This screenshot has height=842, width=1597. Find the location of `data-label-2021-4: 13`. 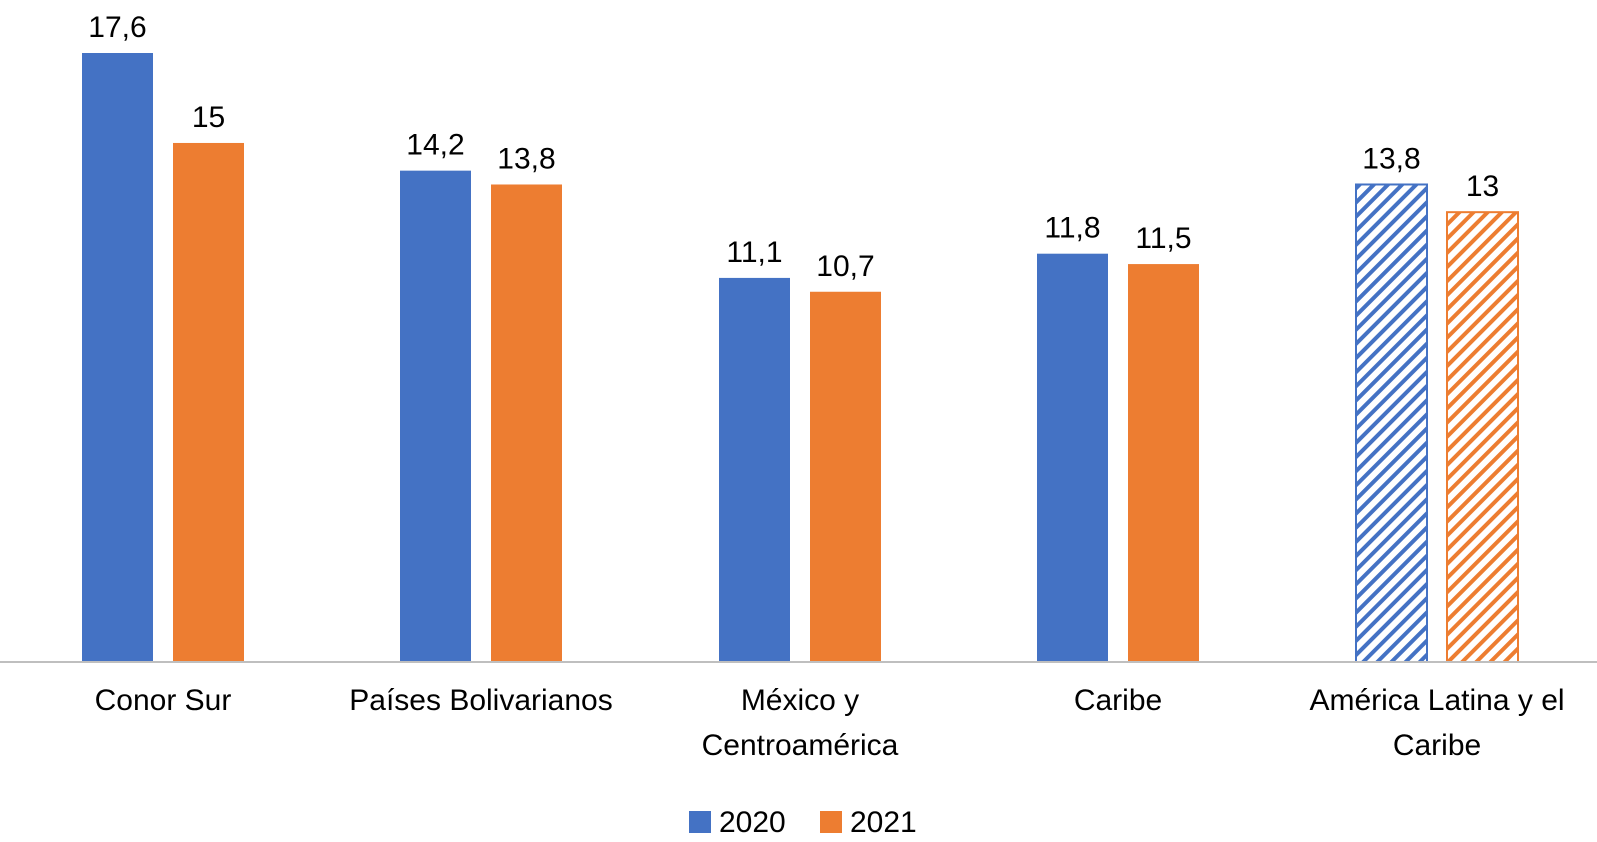

data-label-2021-4: 13 is located at coordinates (1482, 186).